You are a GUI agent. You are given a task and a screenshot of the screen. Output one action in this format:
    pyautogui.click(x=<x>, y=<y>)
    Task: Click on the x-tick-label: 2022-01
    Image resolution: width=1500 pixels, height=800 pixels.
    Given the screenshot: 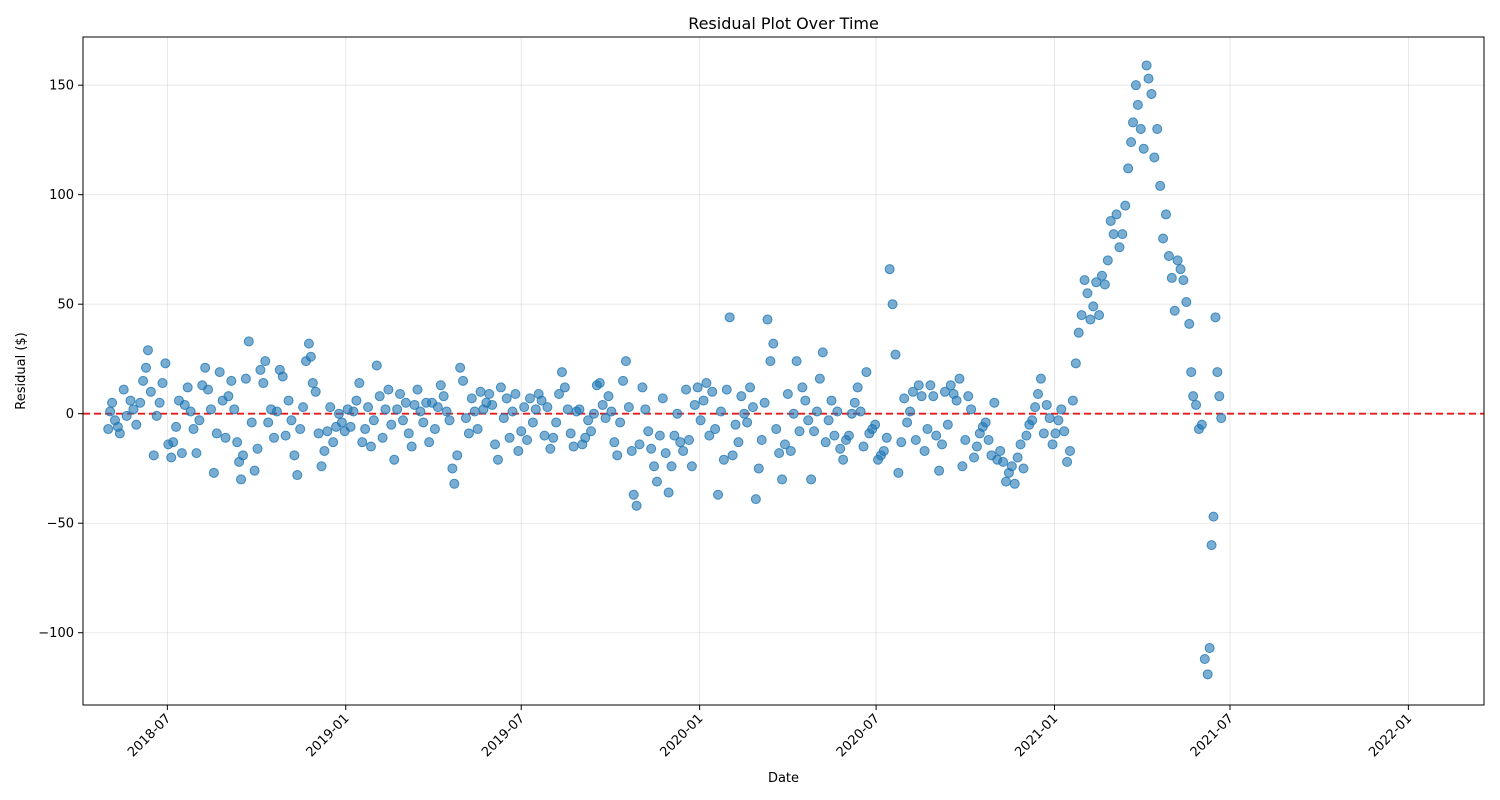 What is the action you would take?
    pyautogui.click(x=1390, y=735)
    